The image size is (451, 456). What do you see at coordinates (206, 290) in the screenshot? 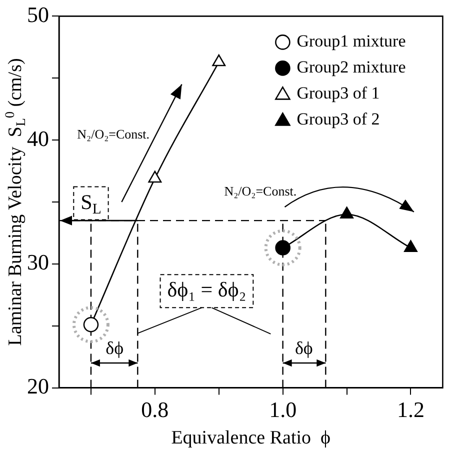
I see `annotation: δϕ₁ = δϕ₂` at bounding box center [206, 290].